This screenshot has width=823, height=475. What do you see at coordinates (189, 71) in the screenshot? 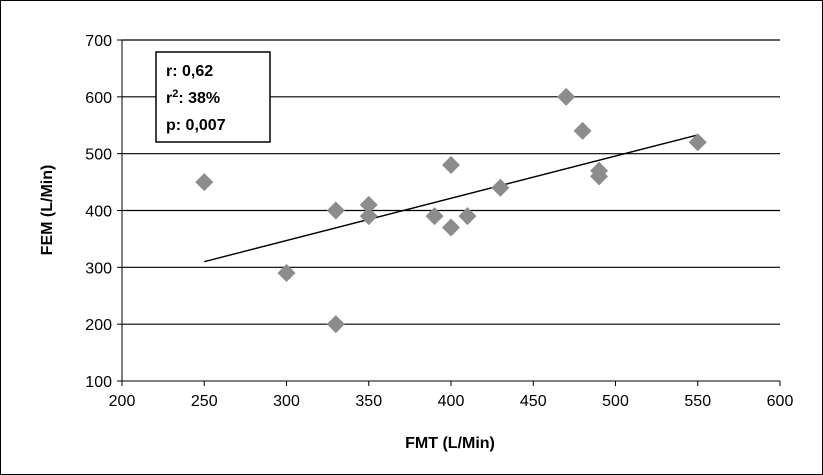
I see `r-label: r: 0,62` at bounding box center [189, 71].